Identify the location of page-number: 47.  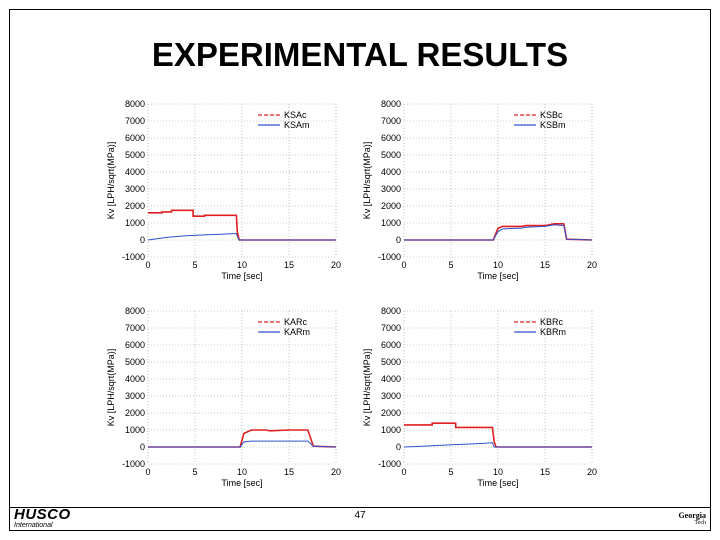
(360, 515).